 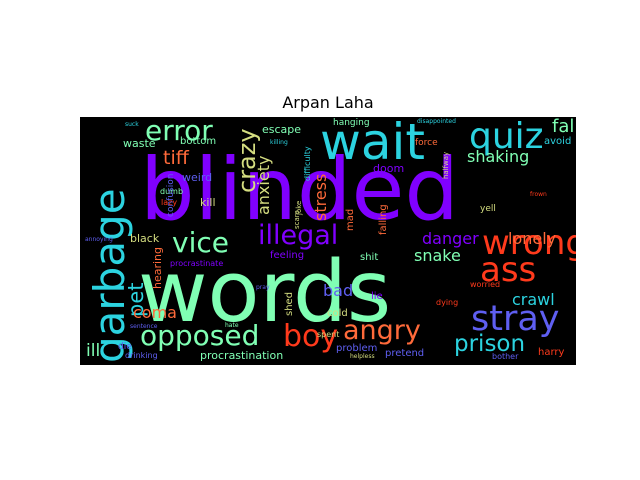 What do you see at coordinates (299, 190) in the screenshot?
I see `word-1: blinded` at bounding box center [299, 190].